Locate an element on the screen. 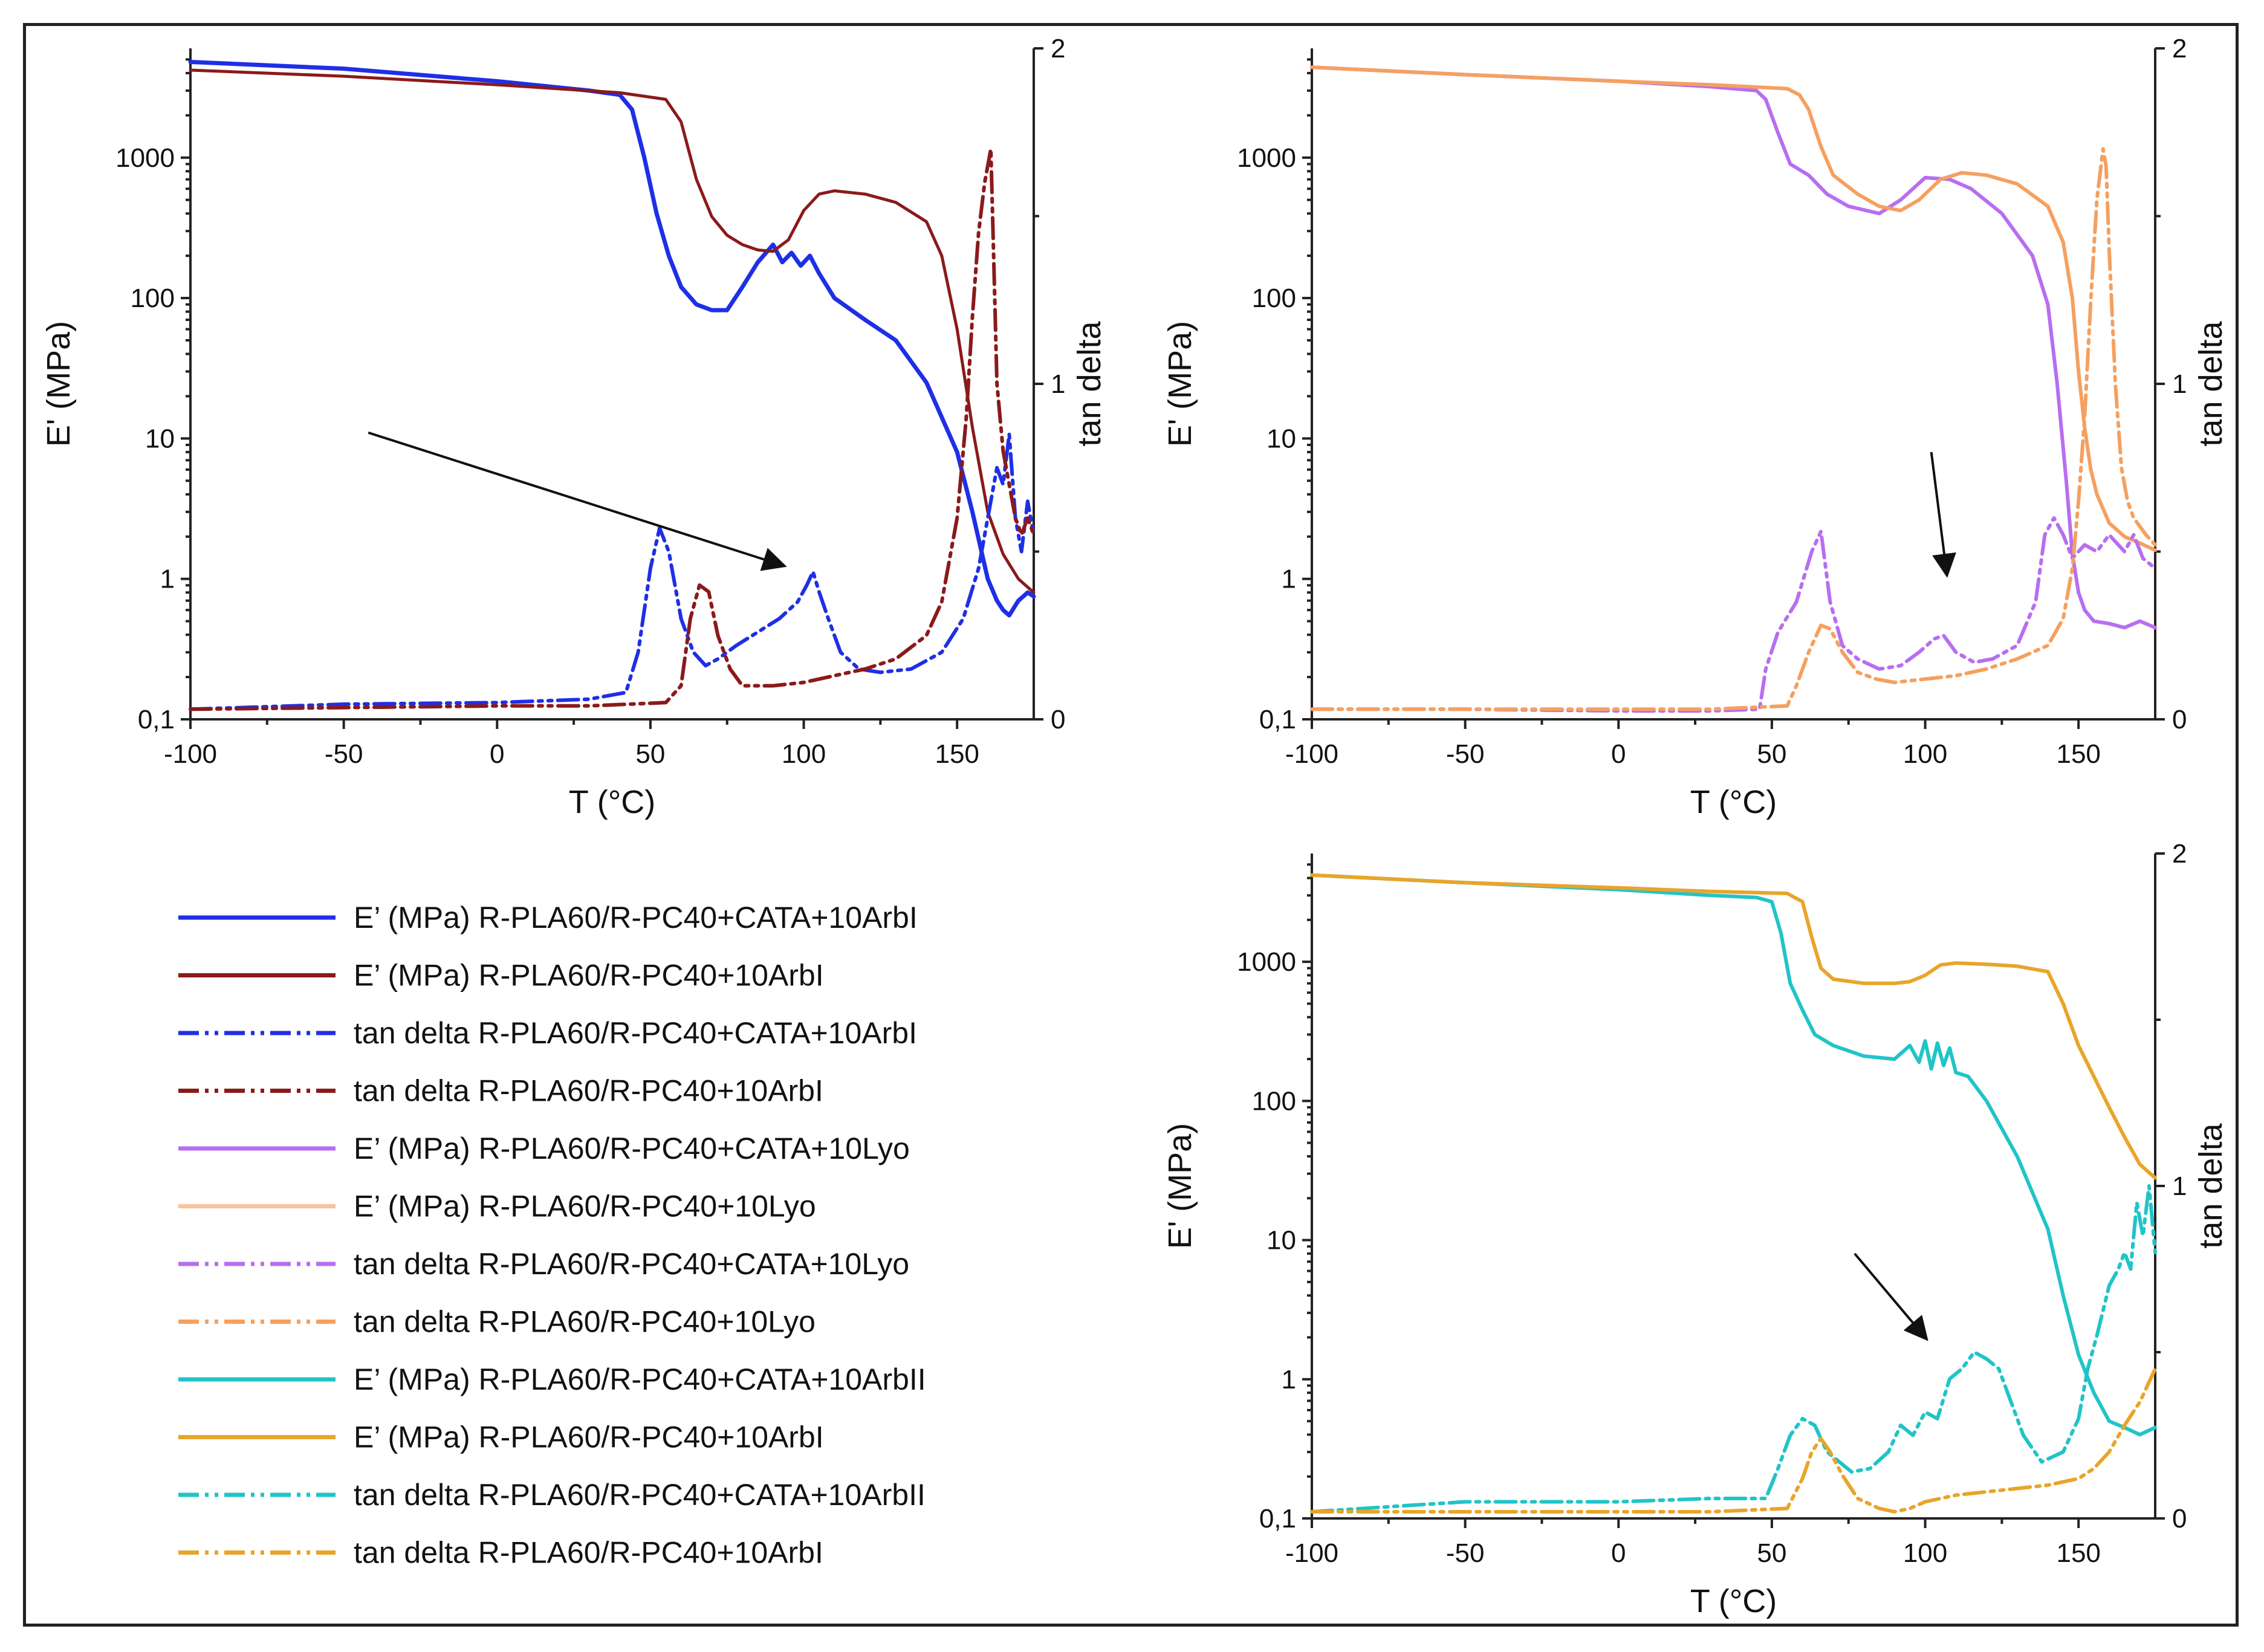 Image resolution: width=2264 pixels, height=1652 pixels. legend-item: E’ (MPa) R-PLA60/R-PC40+CATA+10ArbII is located at coordinates (552, 1379).